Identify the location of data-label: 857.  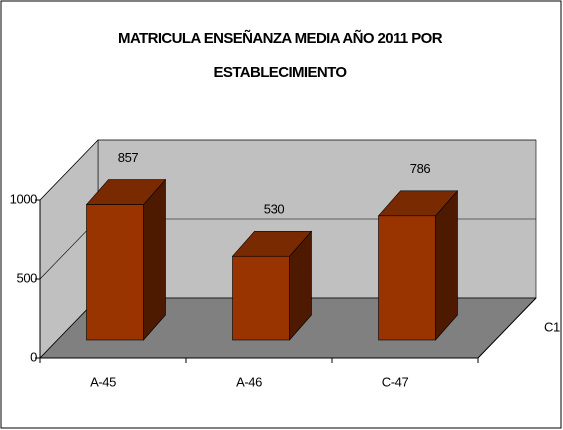
(128, 157).